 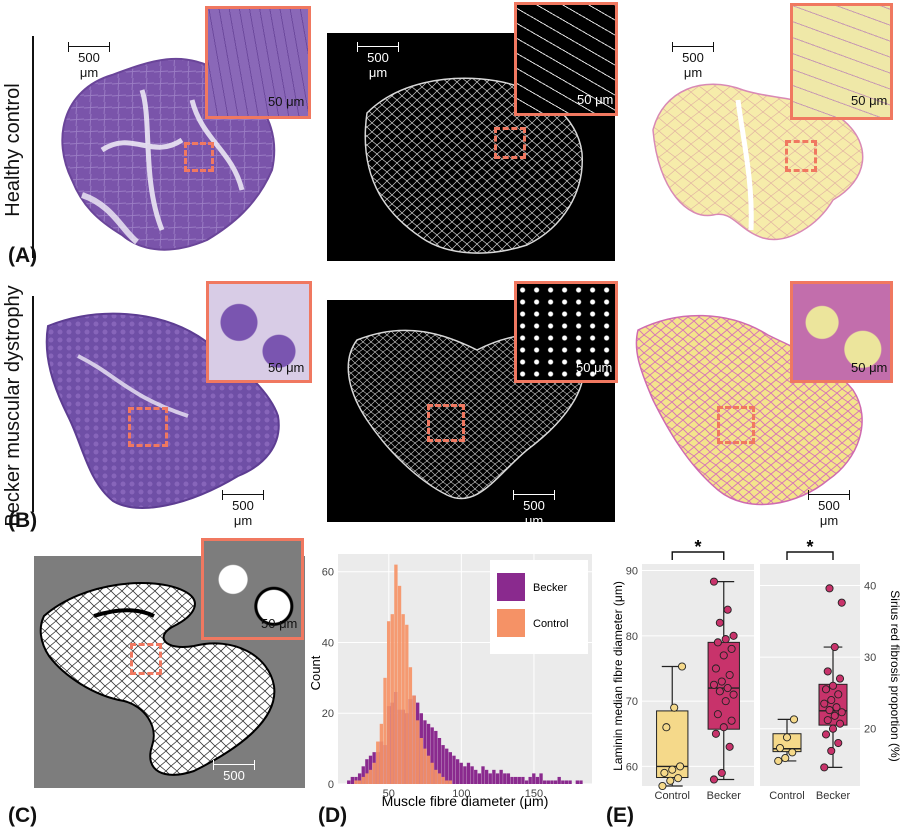 What do you see at coordinates (389, 794) in the screenshot?
I see `histogram-xtick-label: 50` at bounding box center [389, 794].